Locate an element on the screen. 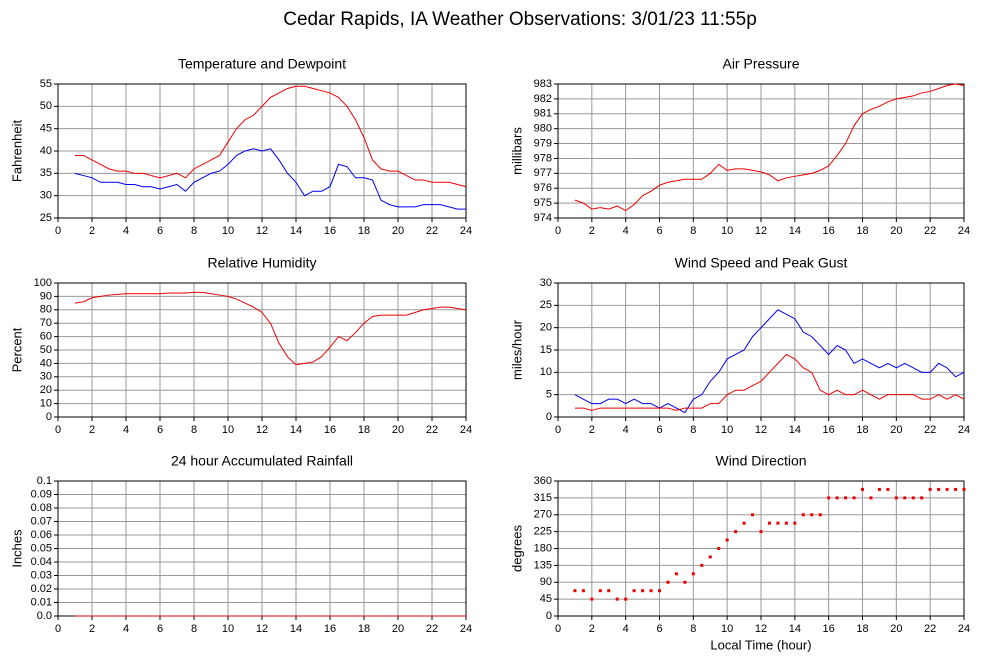  y-tick-label: 10 is located at coordinates (546, 372).